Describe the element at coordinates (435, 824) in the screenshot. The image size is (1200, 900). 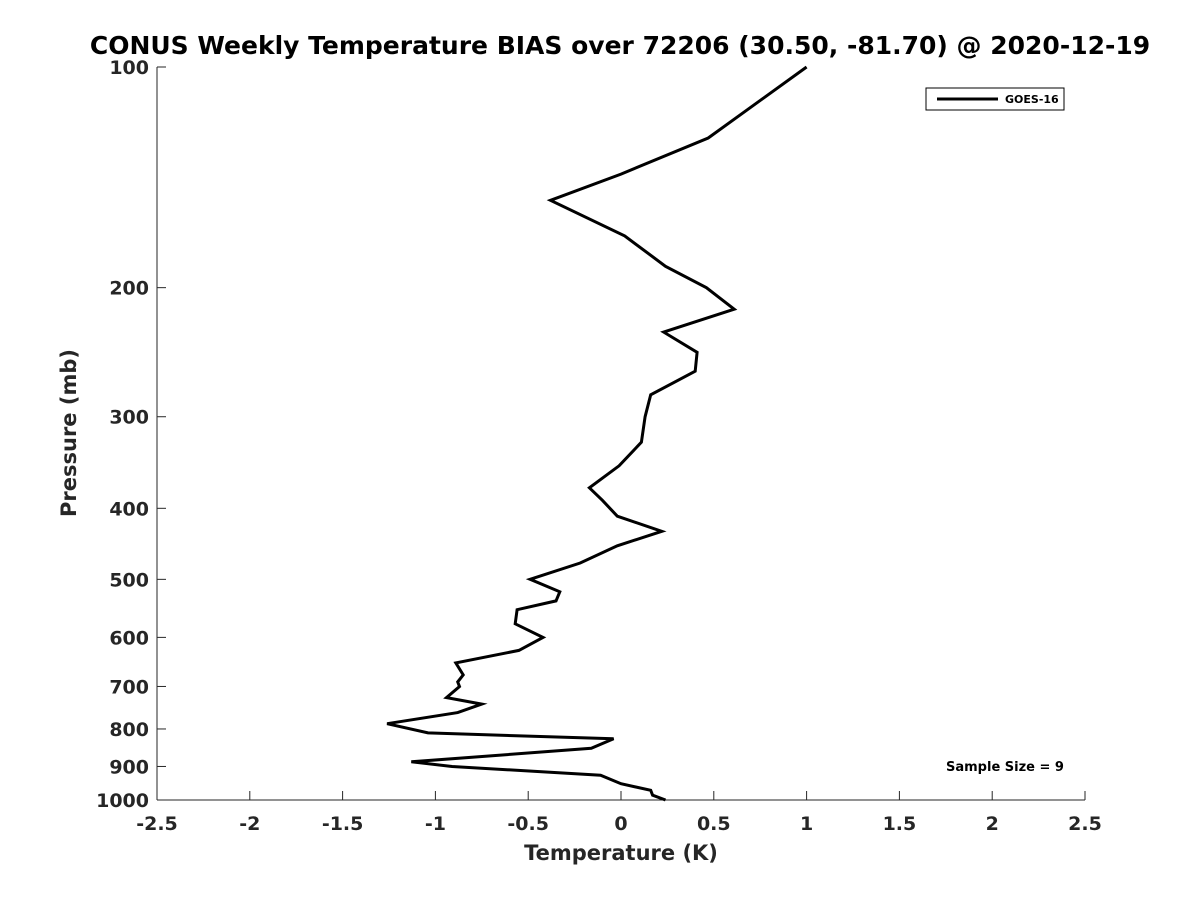
I see `x-tick-label: -1` at that location.